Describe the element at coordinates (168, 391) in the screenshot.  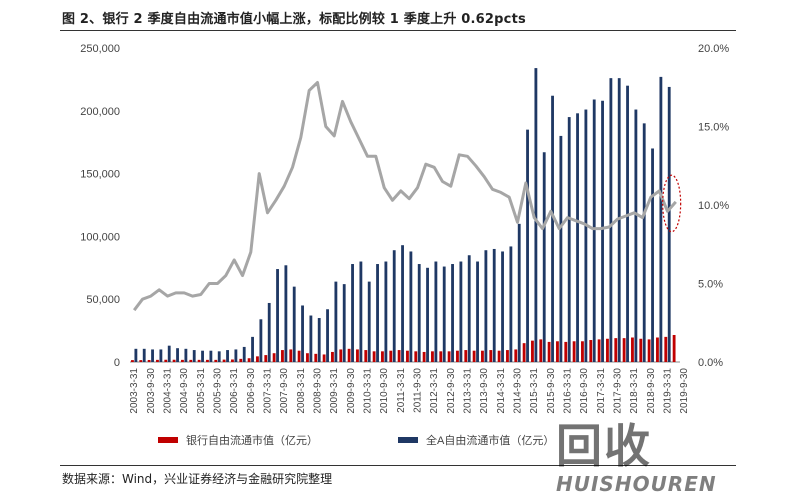
I see `x-tick-label: 2004-3-31` at that location.